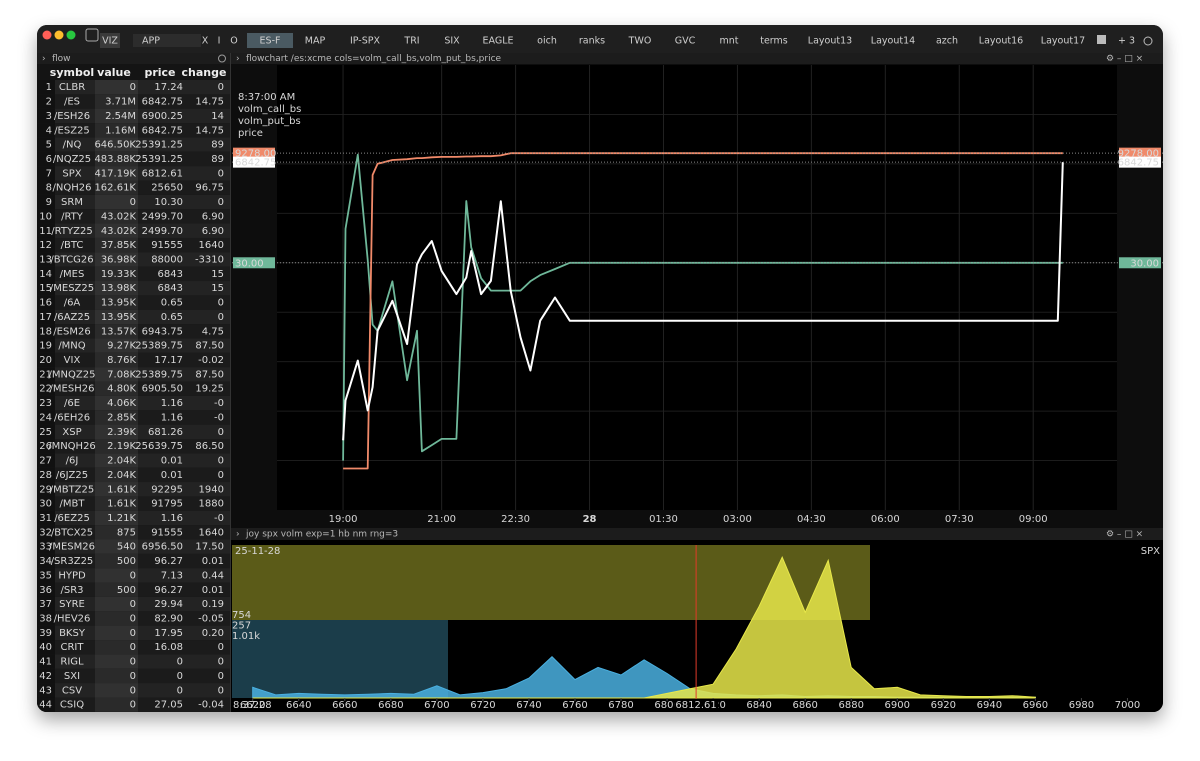 This screenshot has height=761, width=1200. Describe the element at coordinates (989, 705) in the screenshot. I see `x-tick-label: 6940` at that location.